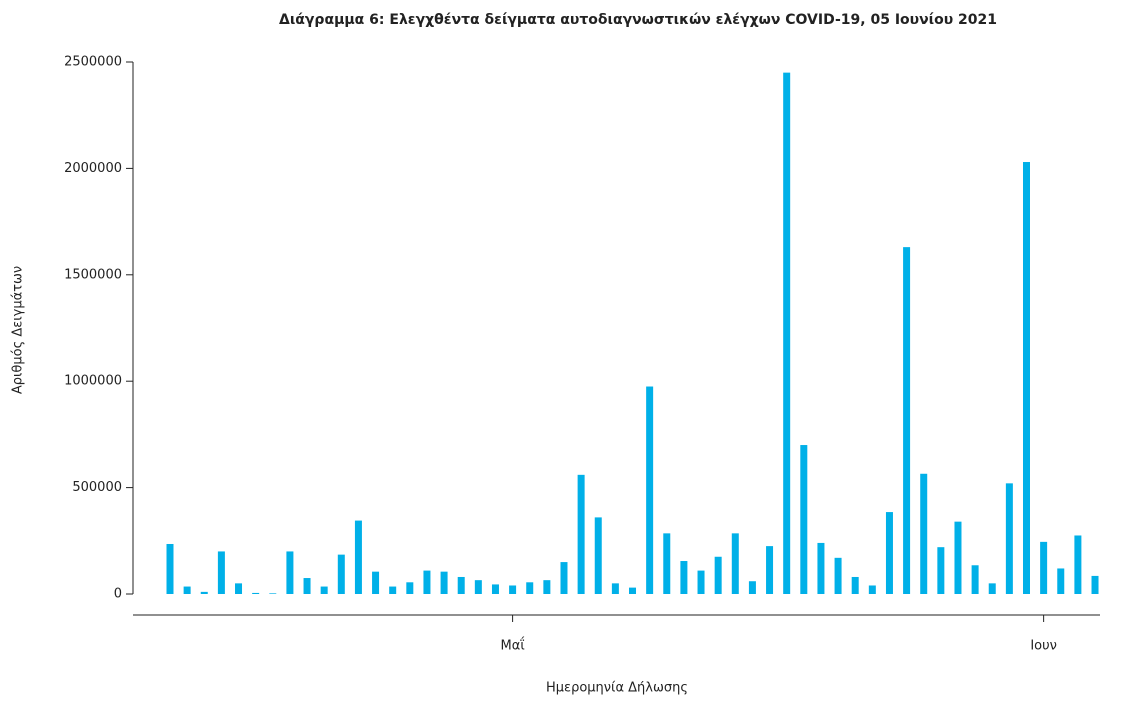 This screenshot has height=702, width=1121. What do you see at coordinates (97, 487) in the screenshot?
I see `y-tick-label: 500000` at bounding box center [97, 487].